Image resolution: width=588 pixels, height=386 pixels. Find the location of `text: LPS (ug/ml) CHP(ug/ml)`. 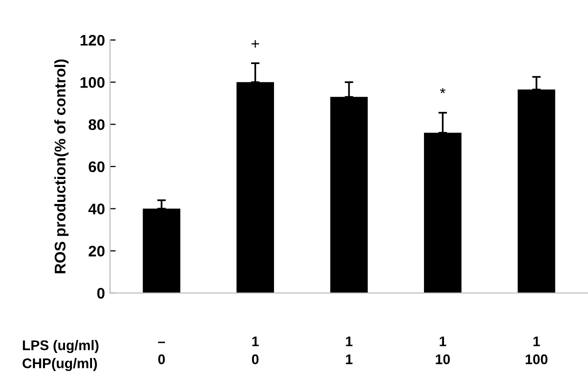

text: LPS (ug/ml) CHP(ug/ml) is located at coordinates (60, 356).